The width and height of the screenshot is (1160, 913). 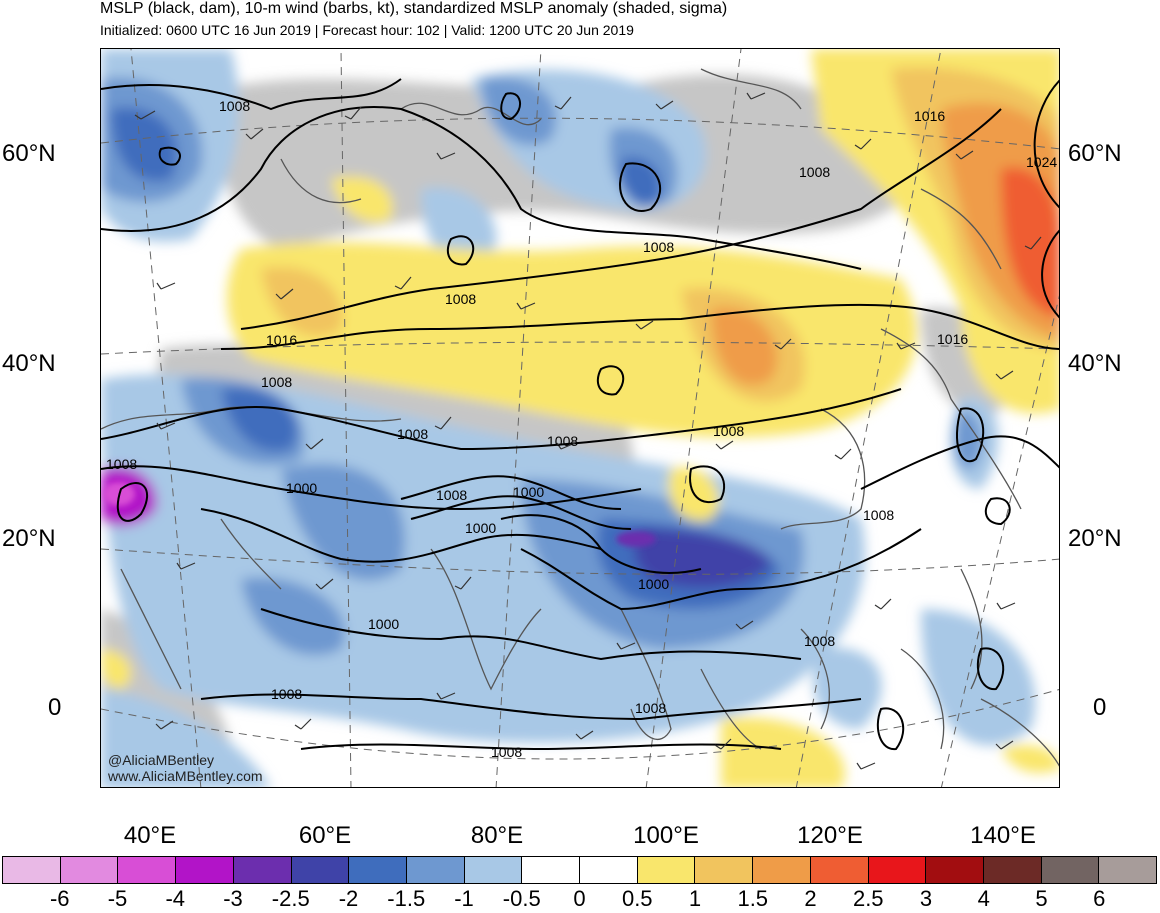 What do you see at coordinates (406, 898) in the screenshot?
I see `colorbar-tick-label: -1.5` at bounding box center [406, 898].